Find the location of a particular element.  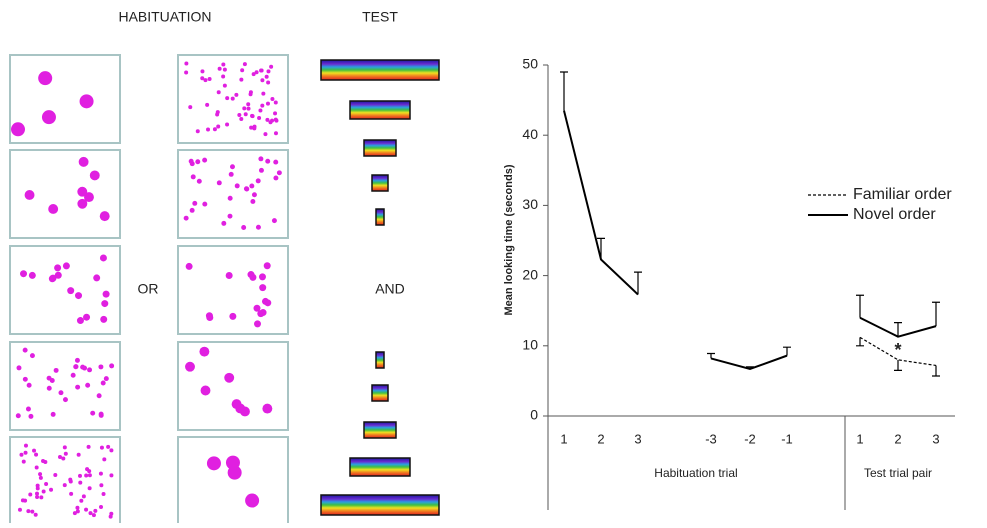

series-line is located at coordinates (601, 203).